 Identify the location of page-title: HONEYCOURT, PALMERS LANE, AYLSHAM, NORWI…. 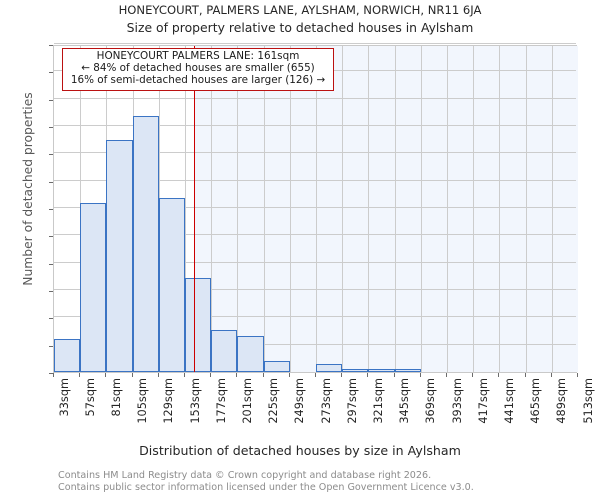
(300, 10).